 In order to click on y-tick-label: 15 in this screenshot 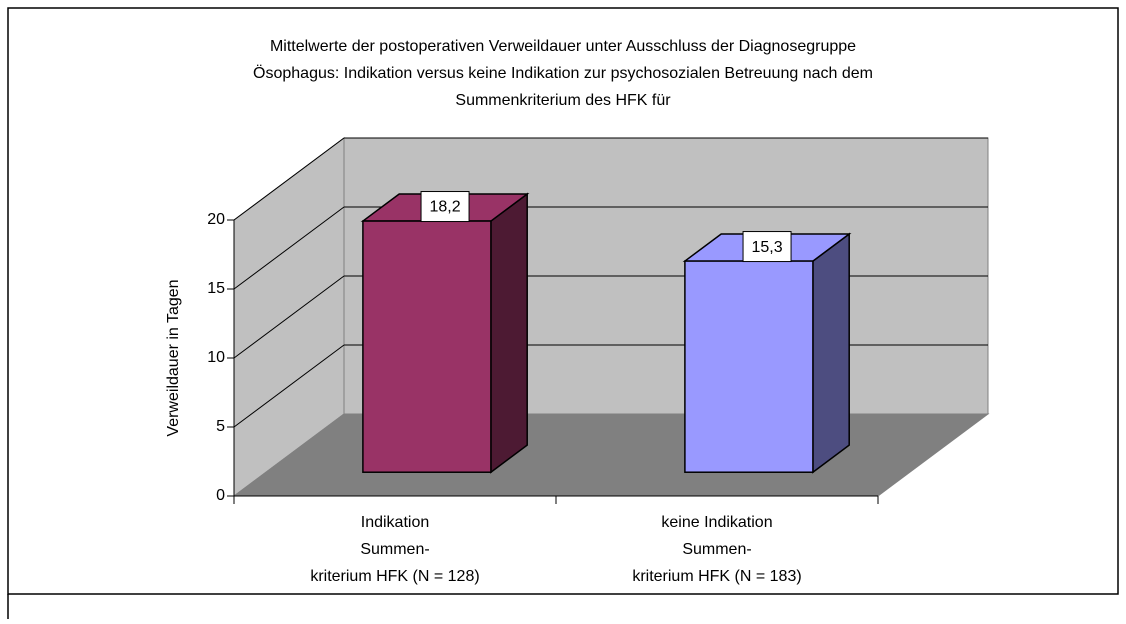, I will do `click(216, 288)`.